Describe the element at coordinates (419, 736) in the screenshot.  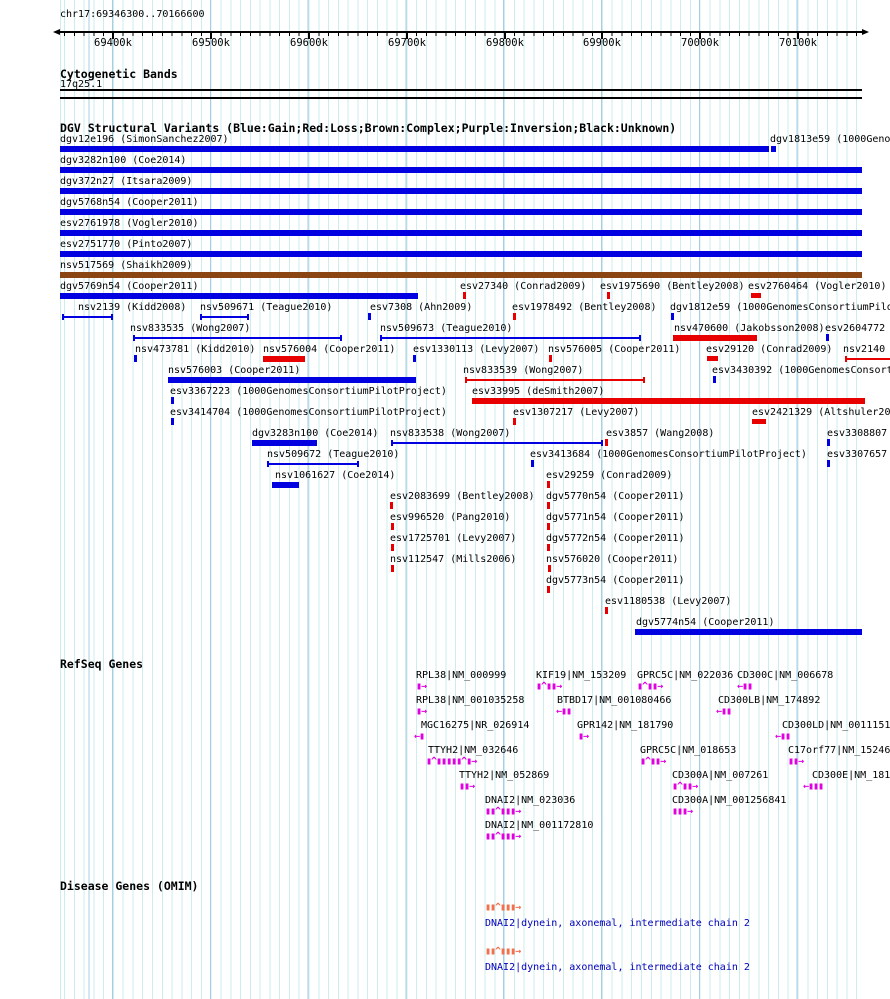
I see `gene-glyph: ←▮` at that location.